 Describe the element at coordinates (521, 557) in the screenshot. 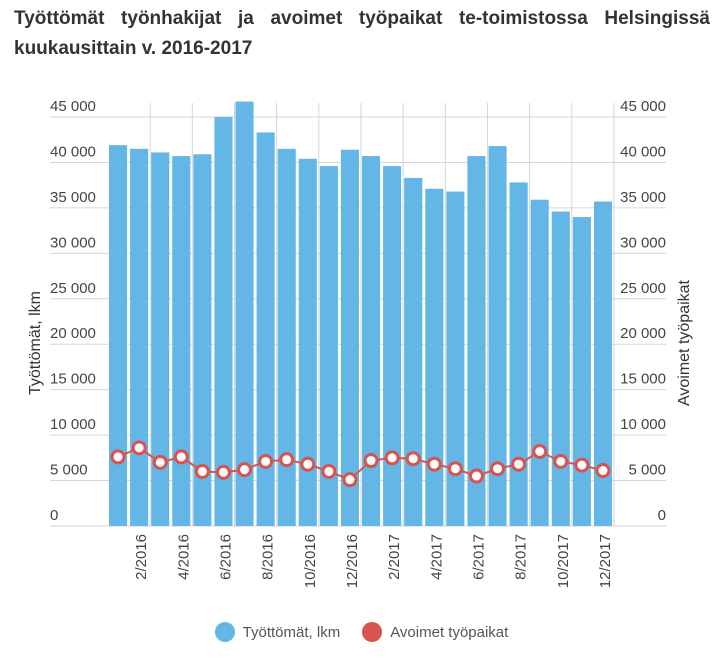

I see `x-tick-label: 8/2017` at that location.